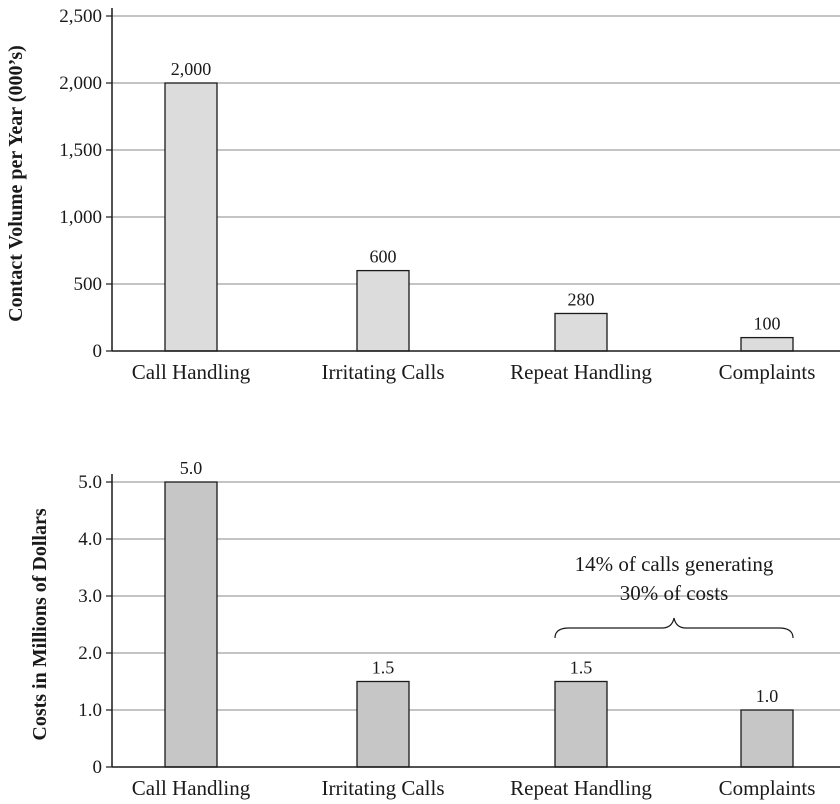 The height and width of the screenshot is (804, 840). Describe the element at coordinates (674, 564) in the screenshot. I see `annotation-line-1: 14% of calls generating` at that location.